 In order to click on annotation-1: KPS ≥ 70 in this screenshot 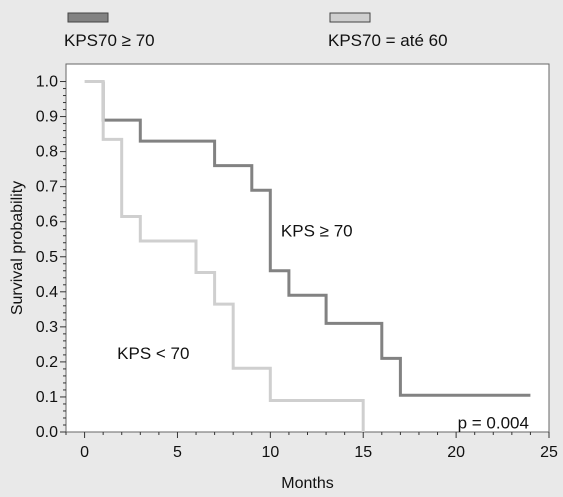, I will do `click(317, 230)`.